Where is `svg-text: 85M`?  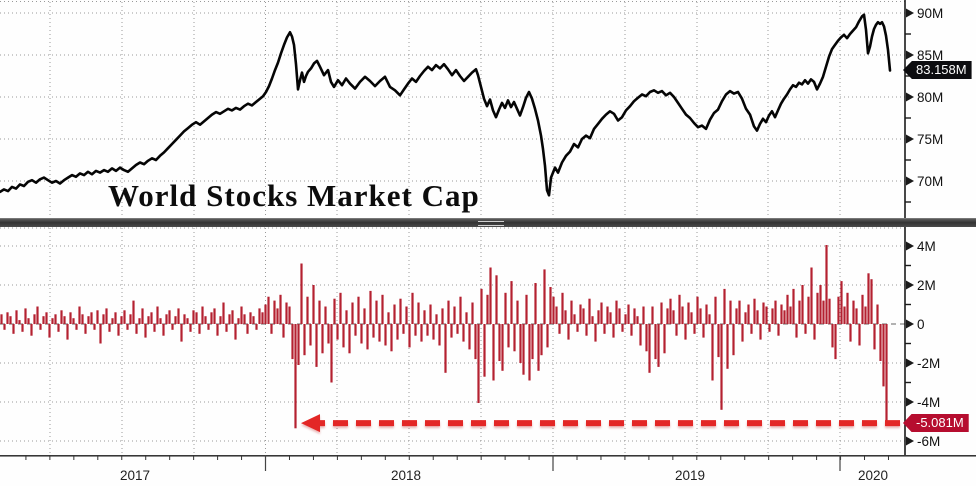 svg-text: 85M is located at coordinates (930, 55).